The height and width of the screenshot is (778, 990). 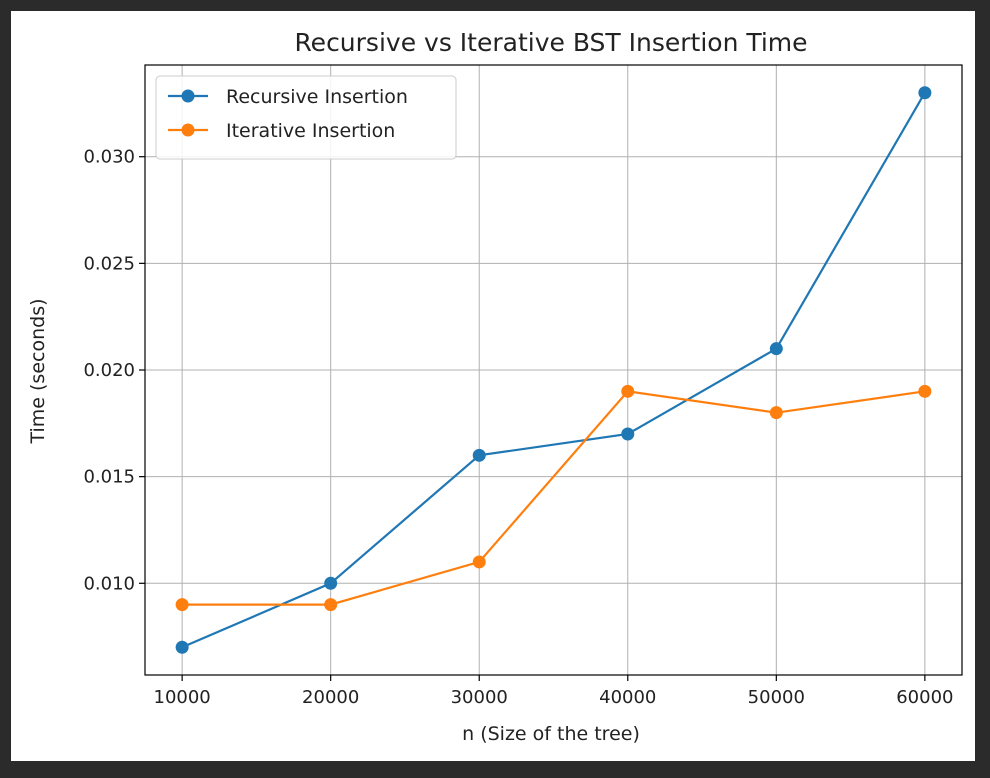 What do you see at coordinates (627, 697) in the screenshot?
I see `x-tick-label: 40000` at bounding box center [627, 697].